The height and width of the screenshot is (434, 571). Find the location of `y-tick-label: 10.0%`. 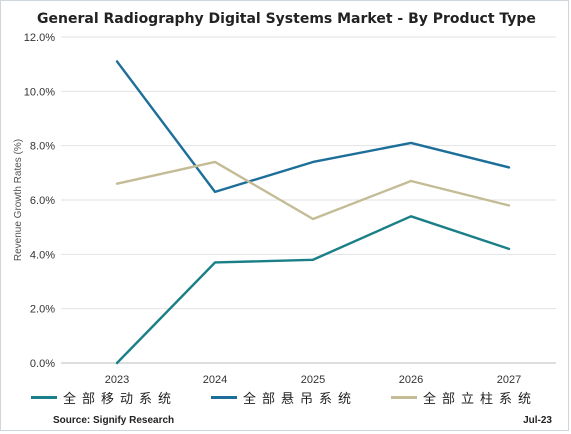

y-tick-label: 10.0% is located at coordinates (39, 92).